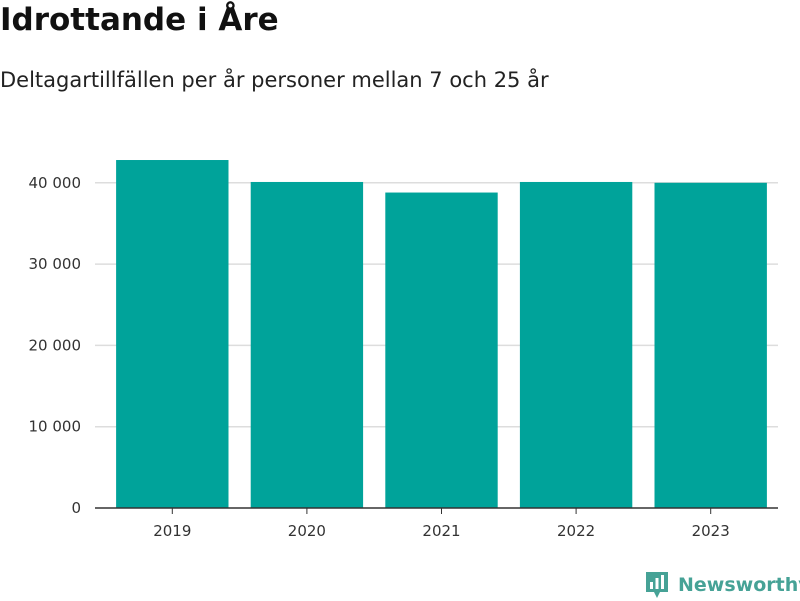  I want to click on bar-2019, so click(172, 334).